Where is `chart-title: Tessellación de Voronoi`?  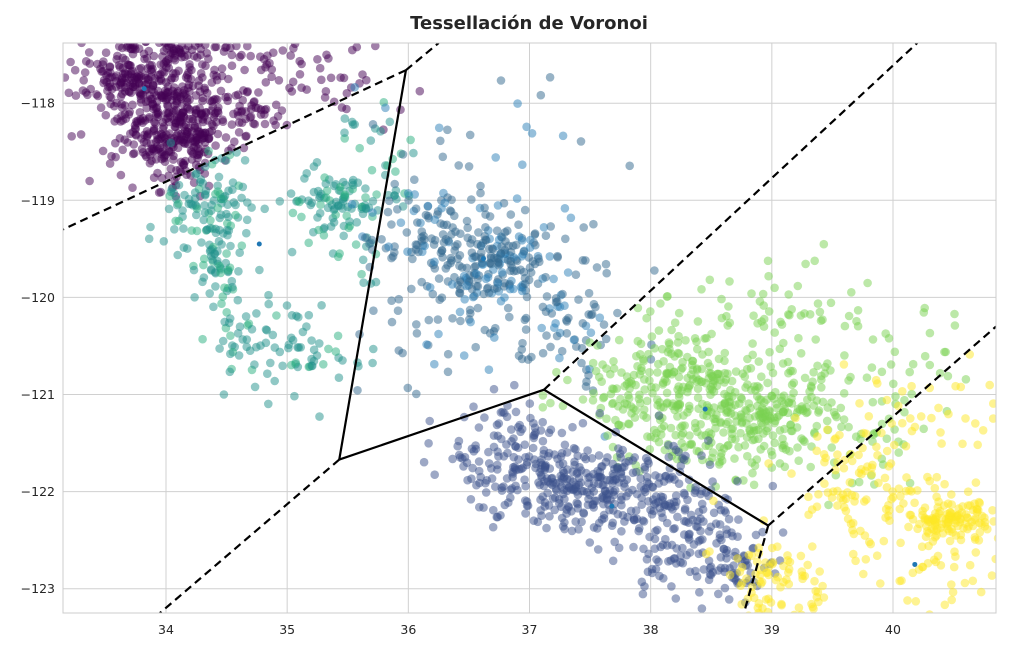 chart-title: Tessellación de Voronoi is located at coordinates (529, 23).